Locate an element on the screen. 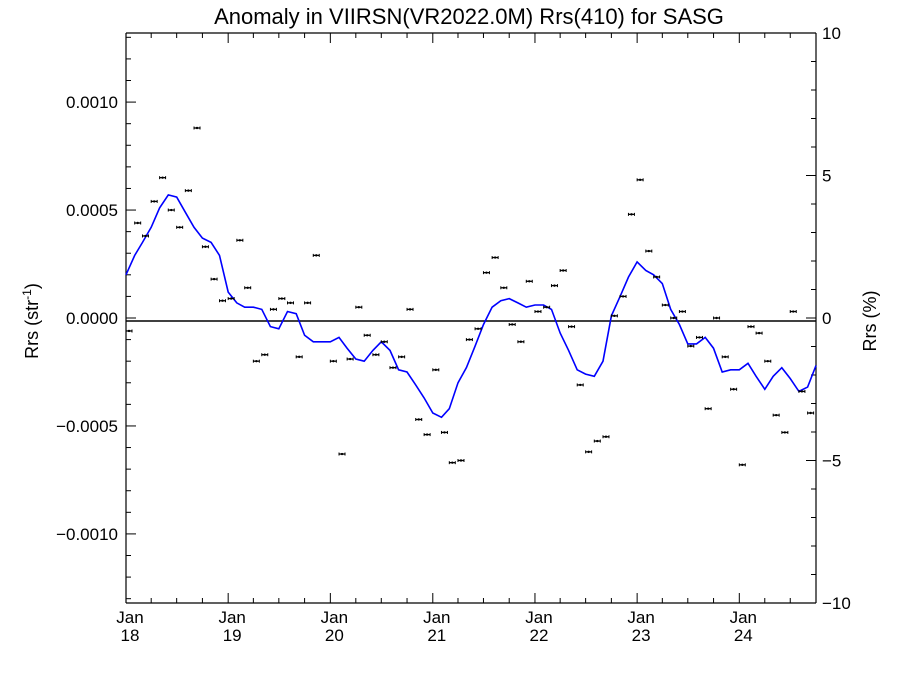 This screenshot has width=900, height=675. left-tick-label: 0.0005 is located at coordinates (92, 210).